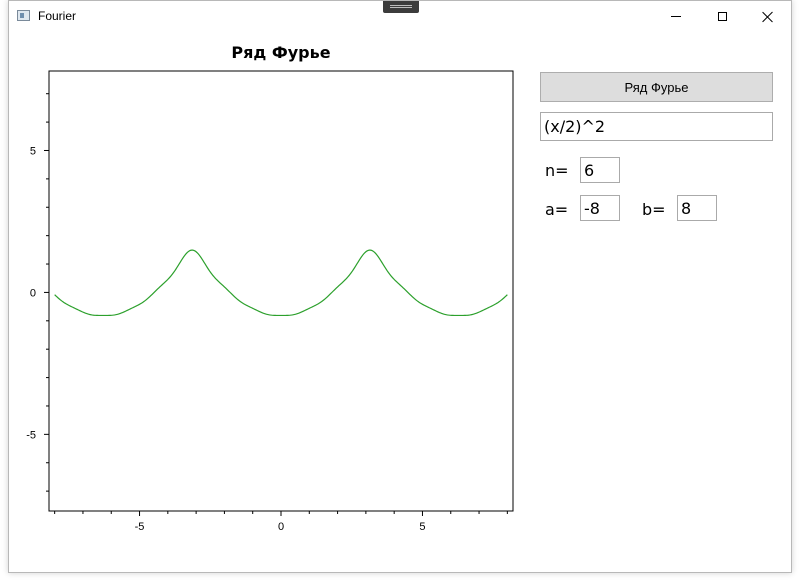 The width and height of the screenshot is (800, 580). What do you see at coordinates (281, 527) in the screenshot?
I see `x-tick-label: 0` at bounding box center [281, 527].